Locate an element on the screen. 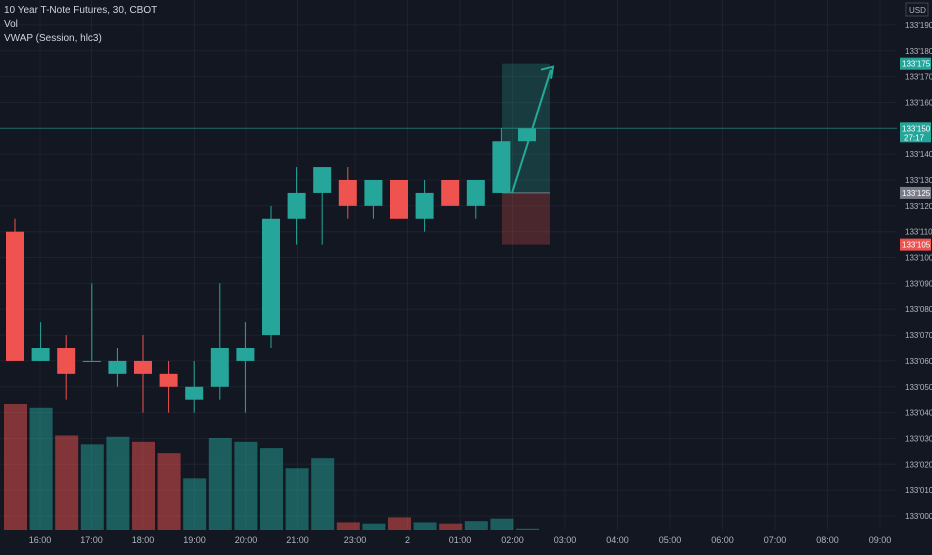 This screenshot has height=555, width=932. y-tick-label: 133'170 is located at coordinates (918, 77).